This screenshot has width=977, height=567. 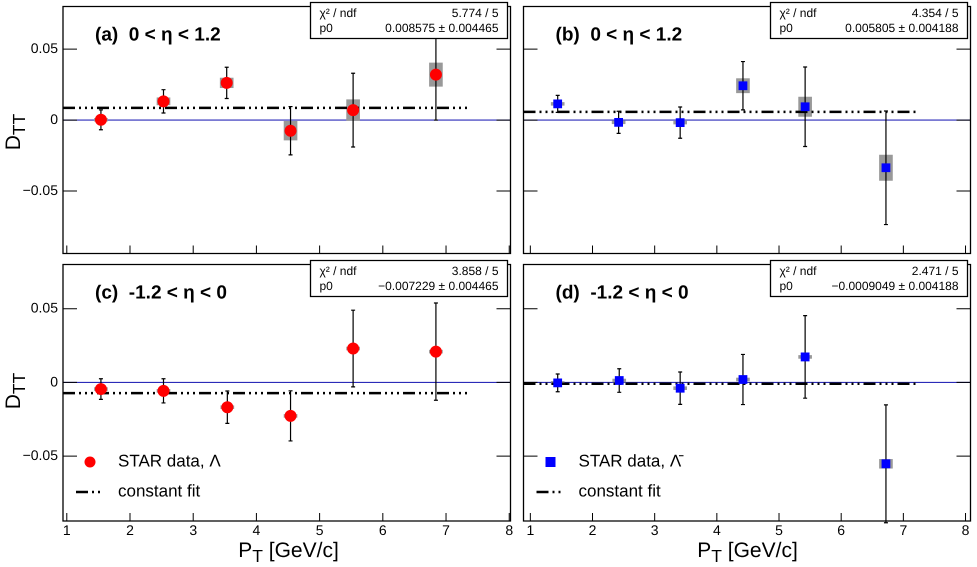 What do you see at coordinates (161, 293) in the screenshot?
I see `text: (c) -1.2 < η < 0` at bounding box center [161, 293].